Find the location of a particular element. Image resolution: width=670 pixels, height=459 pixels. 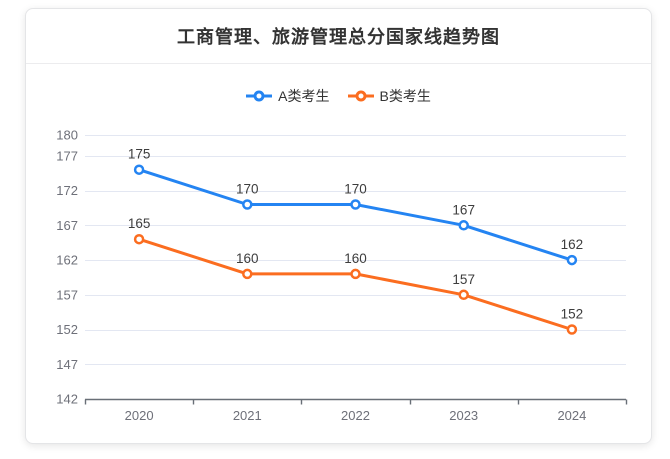

data-label: 167 is located at coordinates (463, 209).